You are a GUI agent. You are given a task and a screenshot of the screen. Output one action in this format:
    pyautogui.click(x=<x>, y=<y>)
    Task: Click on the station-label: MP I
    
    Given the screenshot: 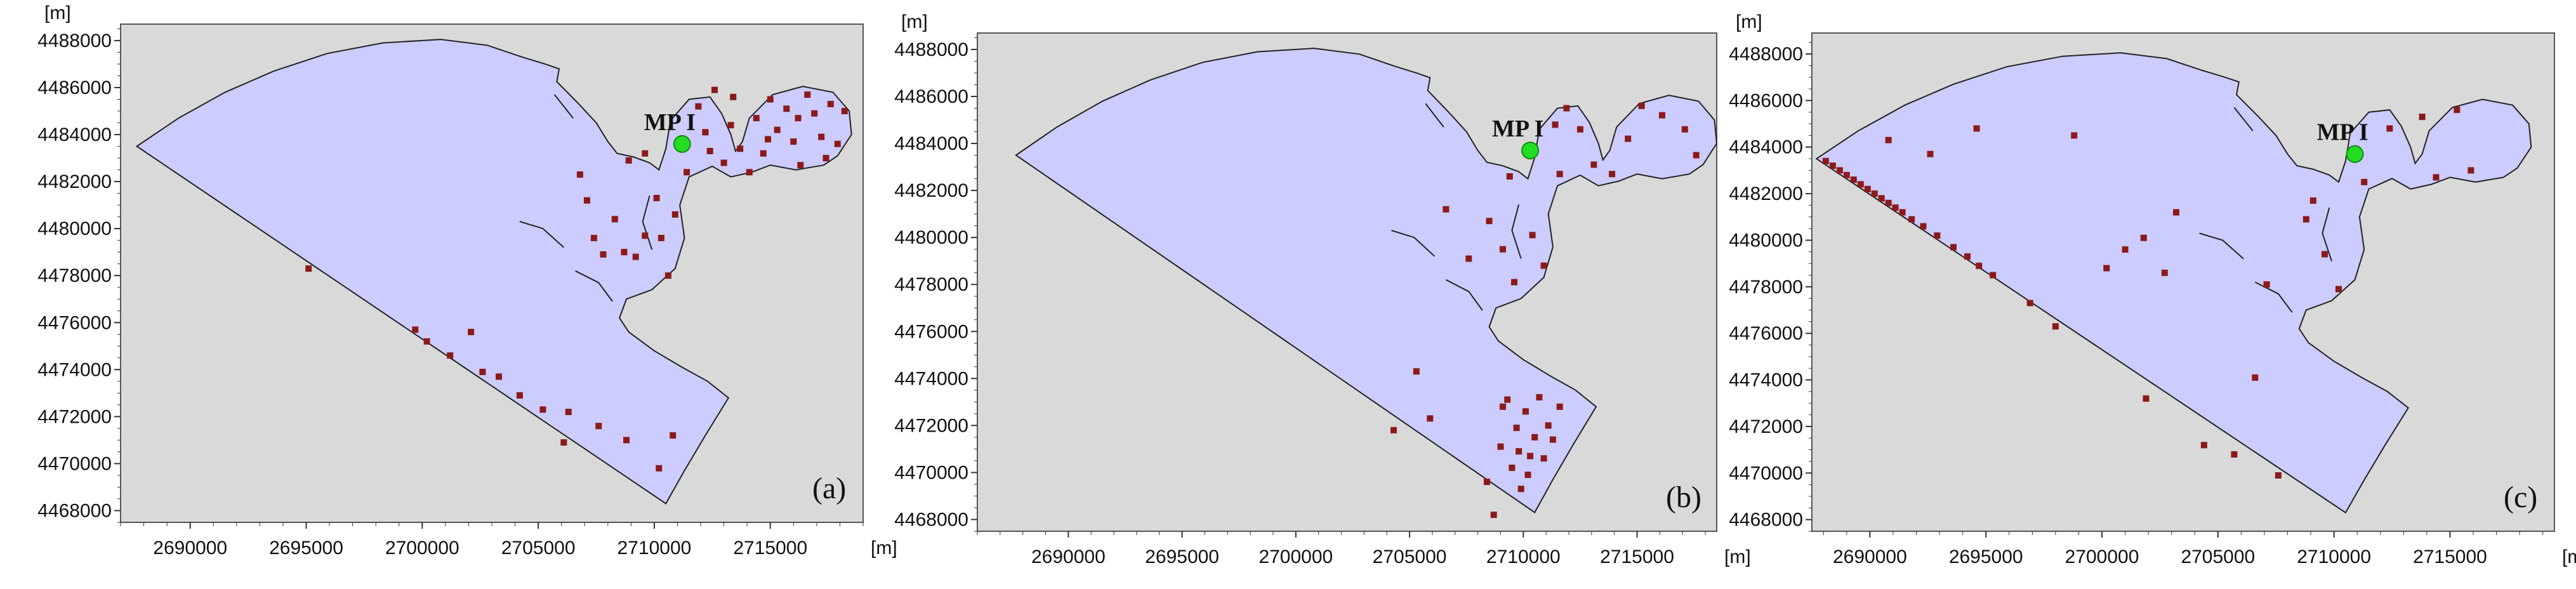 What is the action you would take?
    pyautogui.click(x=1517, y=129)
    